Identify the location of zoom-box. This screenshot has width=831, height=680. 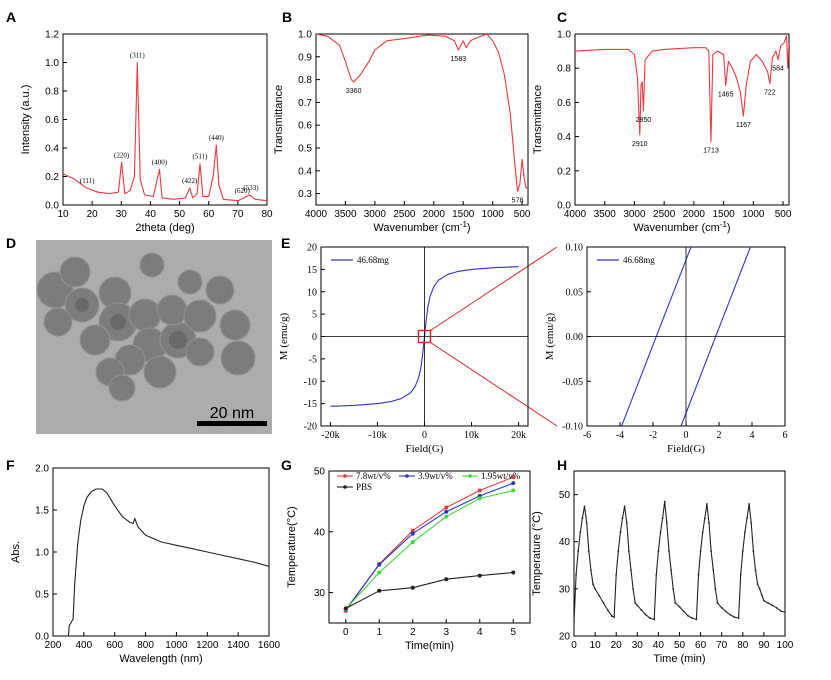
(424, 336).